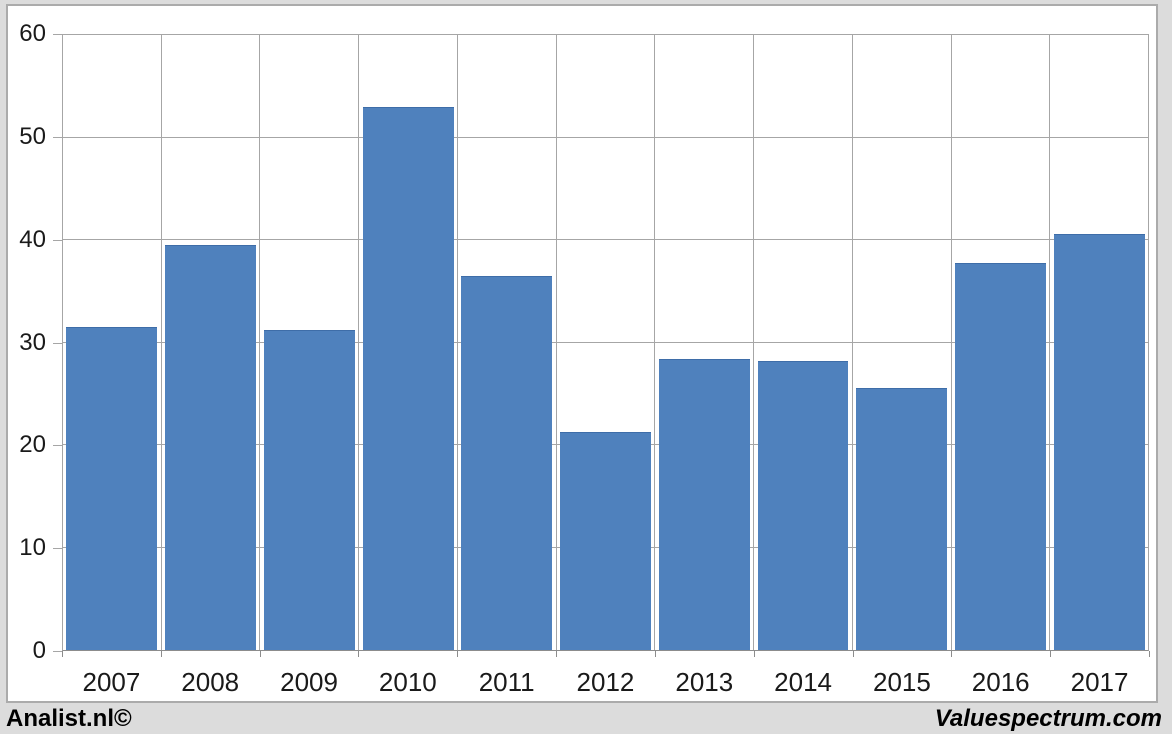 This screenshot has height=734, width=1172. I want to click on x-tick-label: 2016, so click(1000, 682).